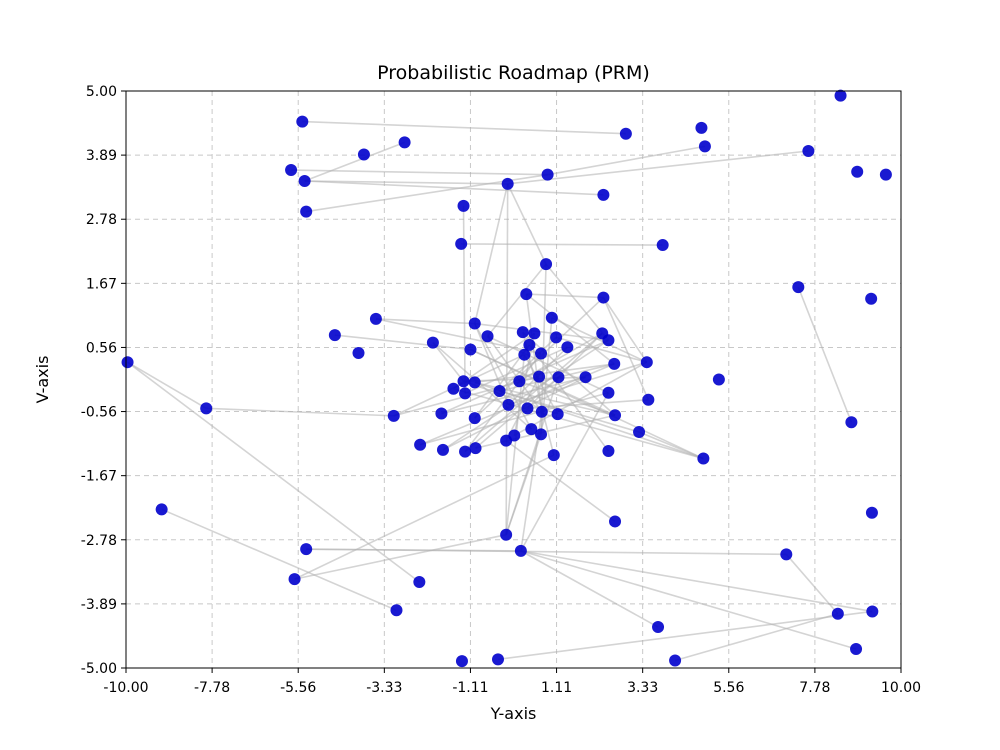  I want to click on y-tick-label: 0.56, so click(101, 348).